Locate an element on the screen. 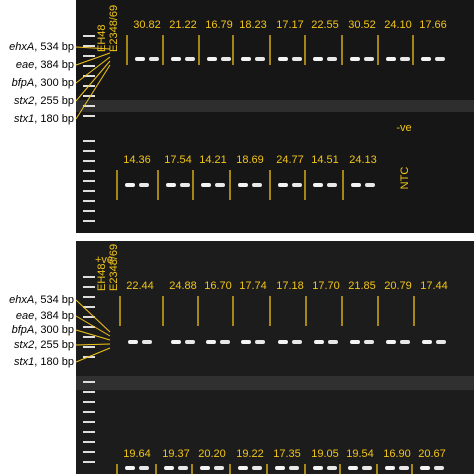 The image size is (474, 474). marker-gene: bfpA is located at coordinates (23, 83).